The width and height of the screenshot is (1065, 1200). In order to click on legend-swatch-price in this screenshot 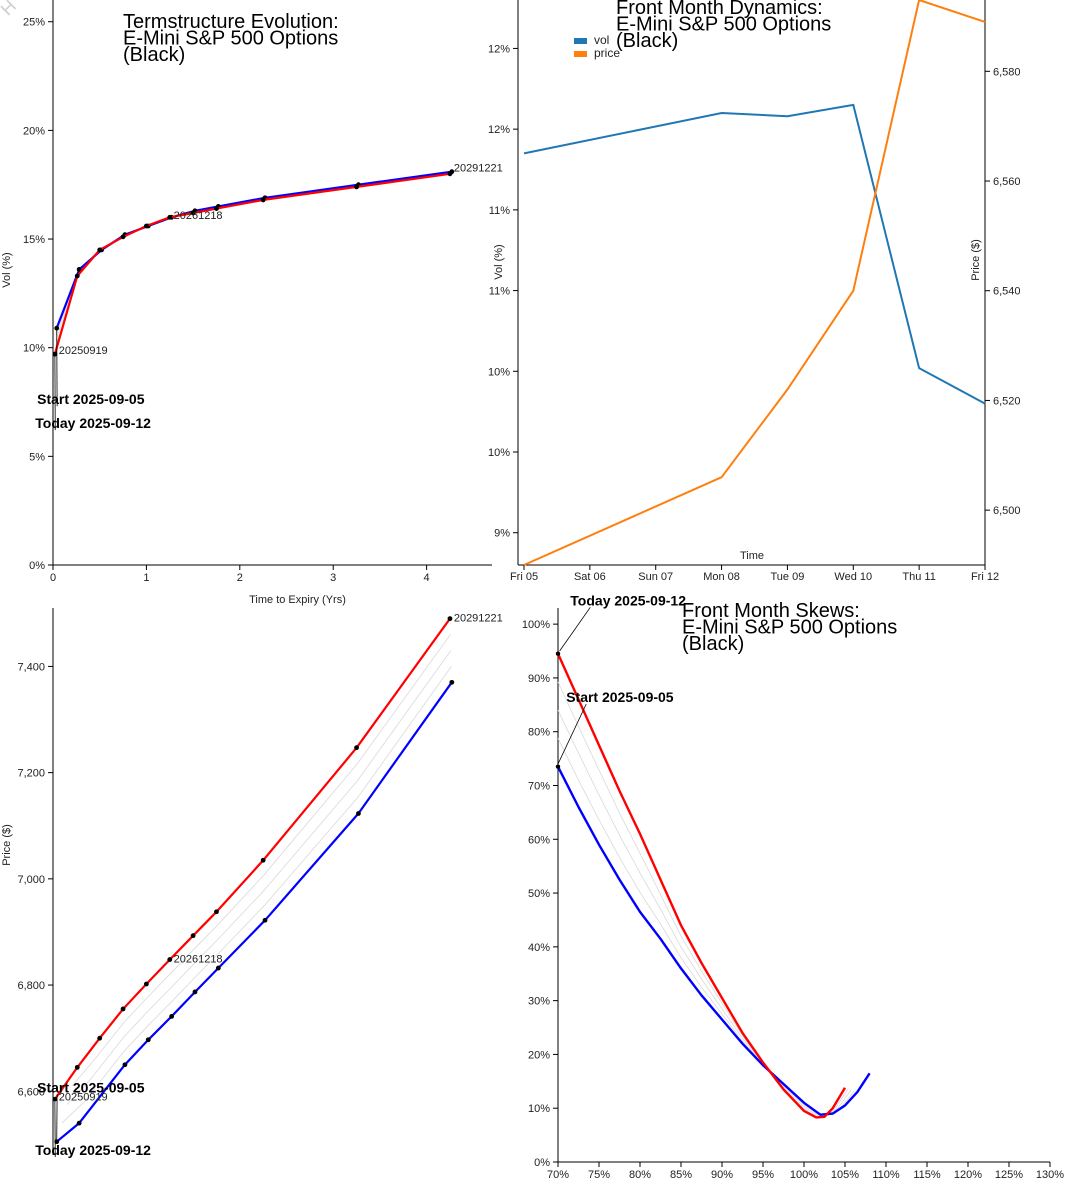, I will do `click(580, 54)`.